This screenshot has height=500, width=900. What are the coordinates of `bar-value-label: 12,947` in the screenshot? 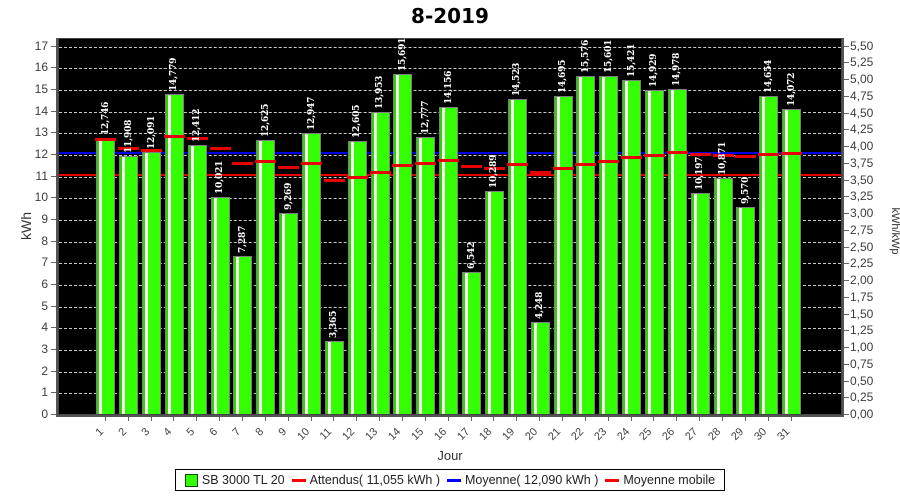 It's located at (311, 114).